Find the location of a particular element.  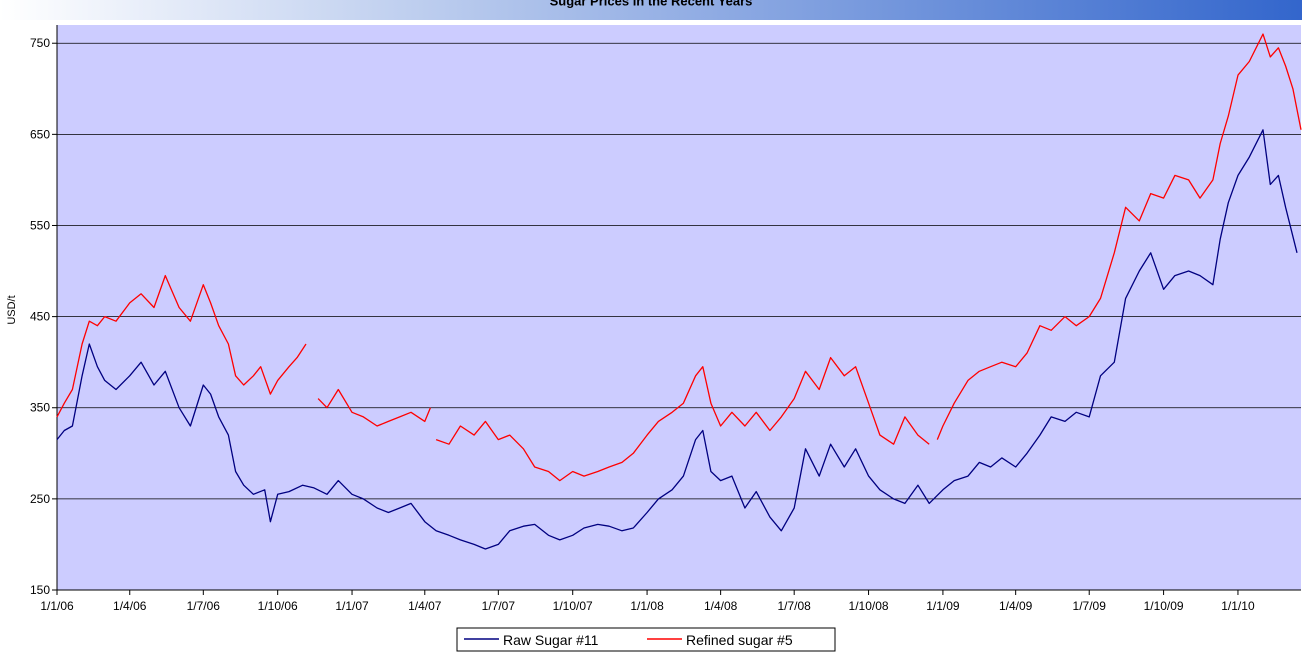

ytick-label-650: 650 is located at coordinates (40, 134).